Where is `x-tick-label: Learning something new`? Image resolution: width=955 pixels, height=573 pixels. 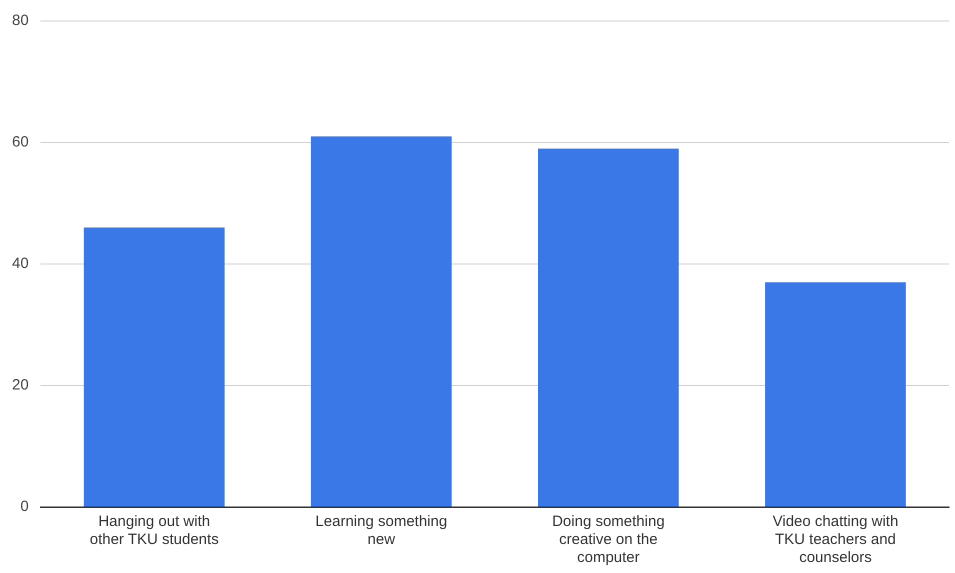
x-tick-label: Learning something new is located at coordinates (381, 530).